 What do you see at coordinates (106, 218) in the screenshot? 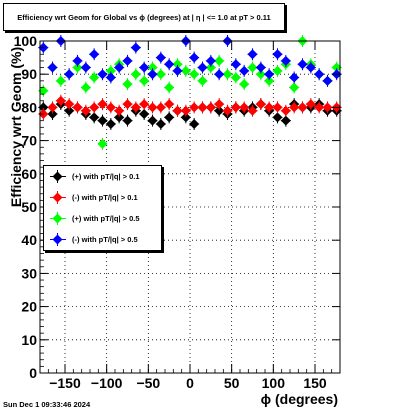
I see `legend-label: (+) with pT/|q| > 0.5` at bounding box center [106, 218].